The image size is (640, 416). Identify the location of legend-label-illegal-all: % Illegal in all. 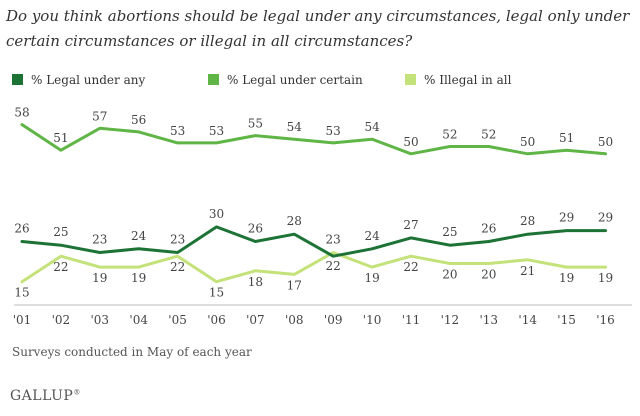
(468, 80).